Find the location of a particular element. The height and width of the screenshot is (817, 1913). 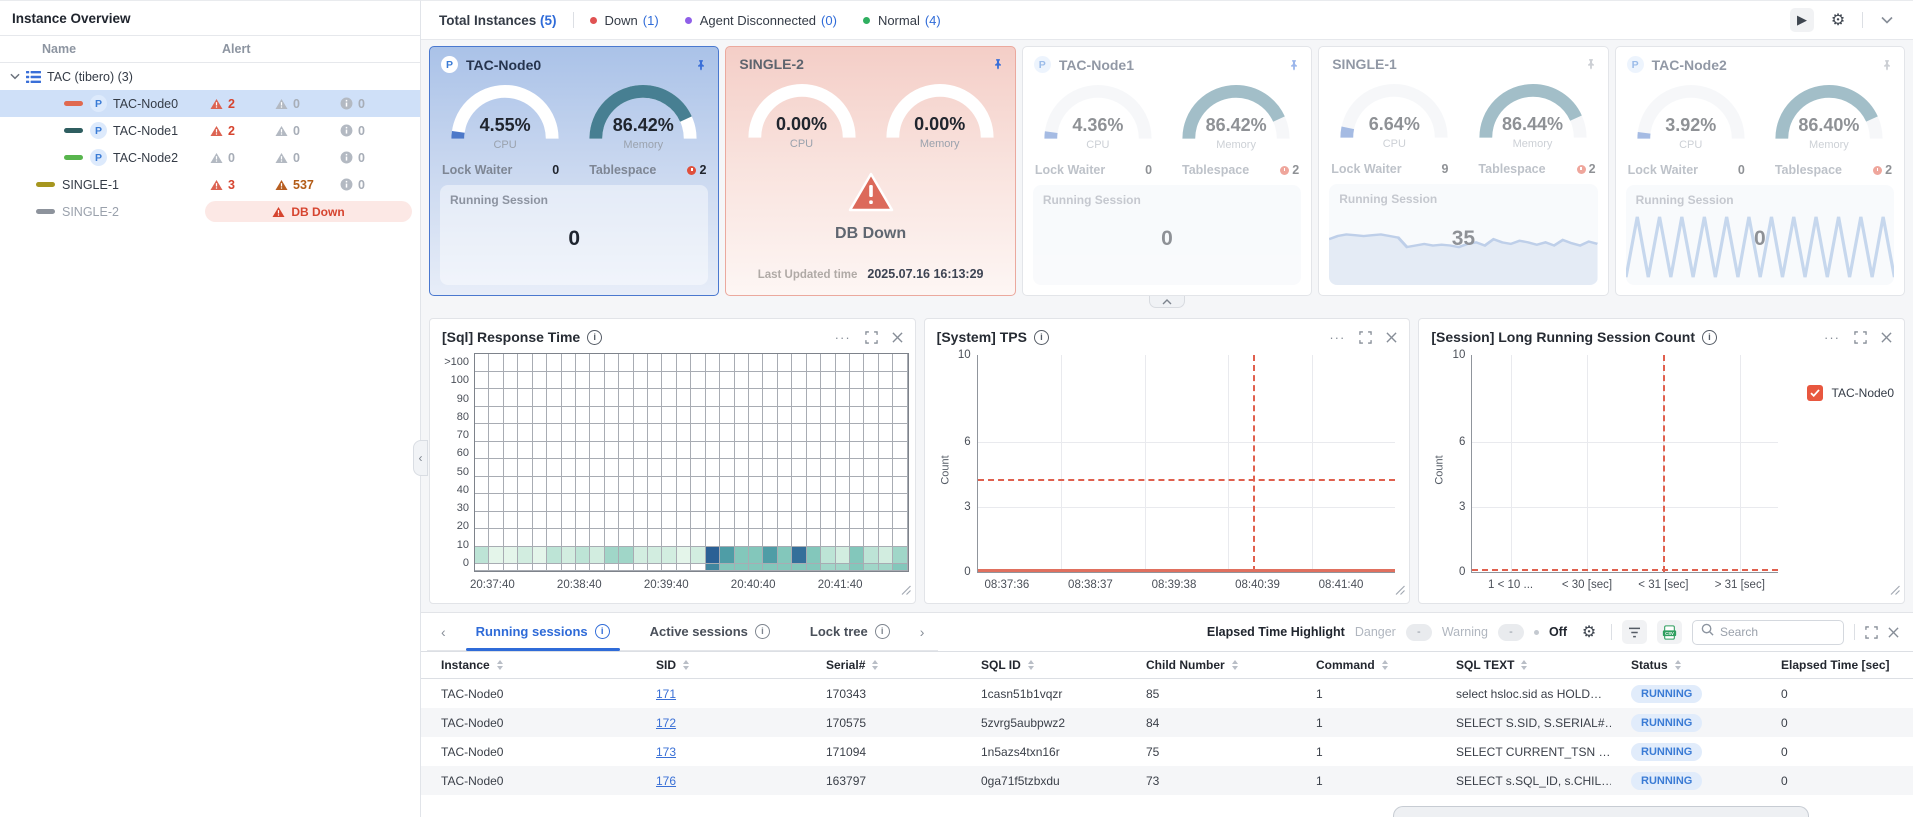

pin-icon-button is located at coordinates (1887, 65).